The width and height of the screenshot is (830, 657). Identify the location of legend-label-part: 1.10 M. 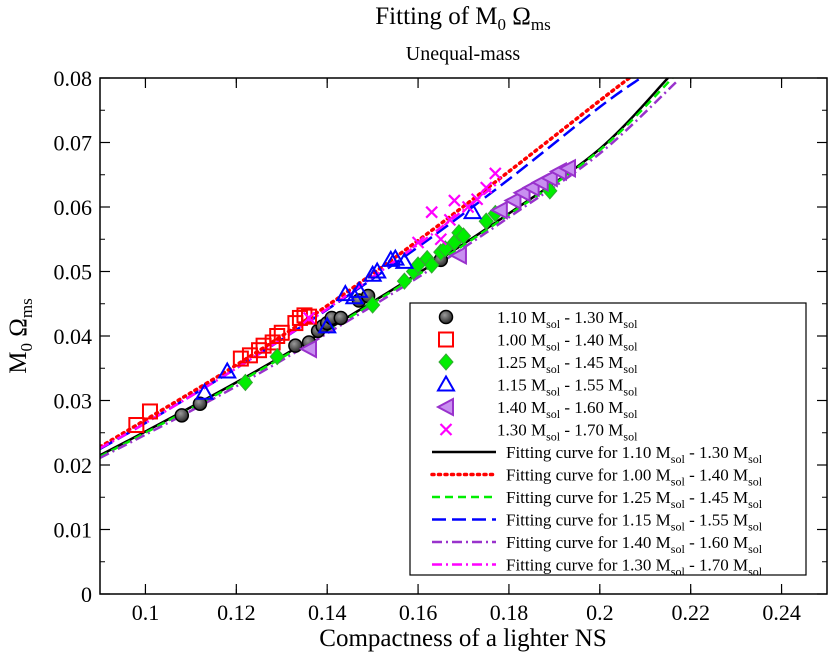
(521, 317).